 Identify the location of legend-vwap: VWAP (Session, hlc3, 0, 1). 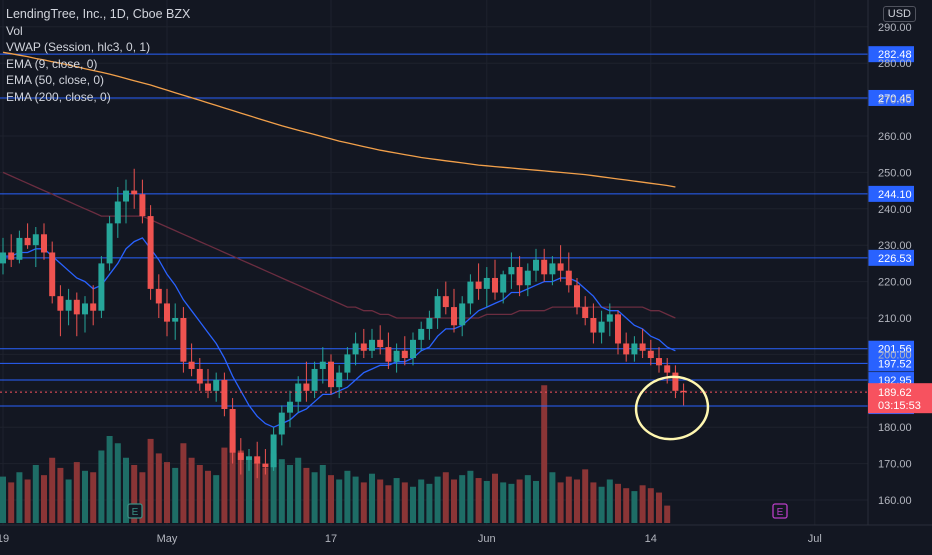
(78, 47).